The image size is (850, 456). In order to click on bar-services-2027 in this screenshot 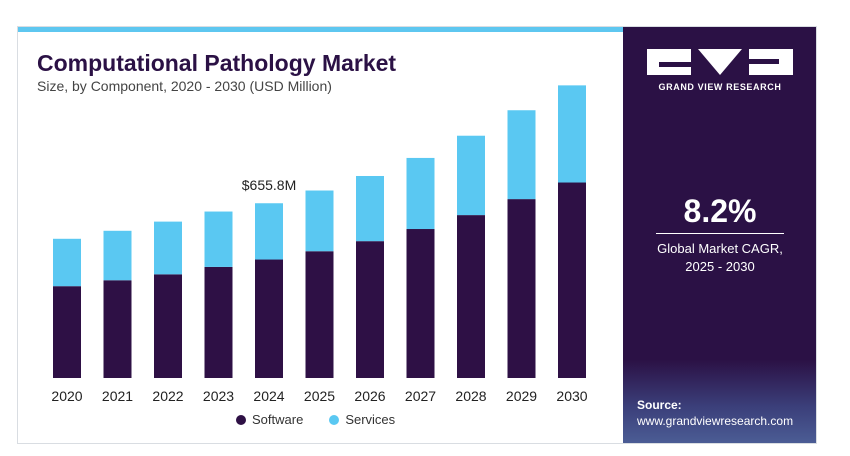, I will do `click(420, 193)`.